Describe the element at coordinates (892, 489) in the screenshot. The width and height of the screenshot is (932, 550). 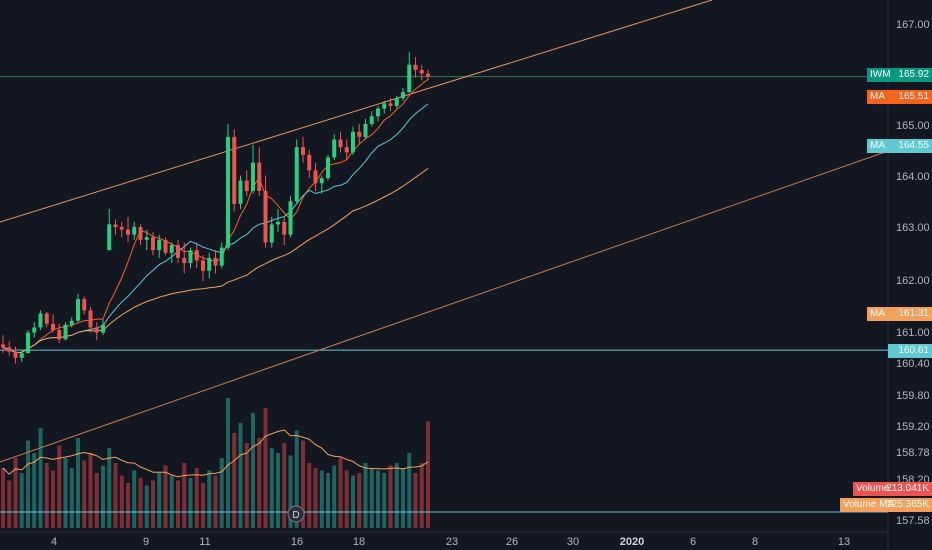
I see `price-tag-volume: Volume 213.041K` at that location.